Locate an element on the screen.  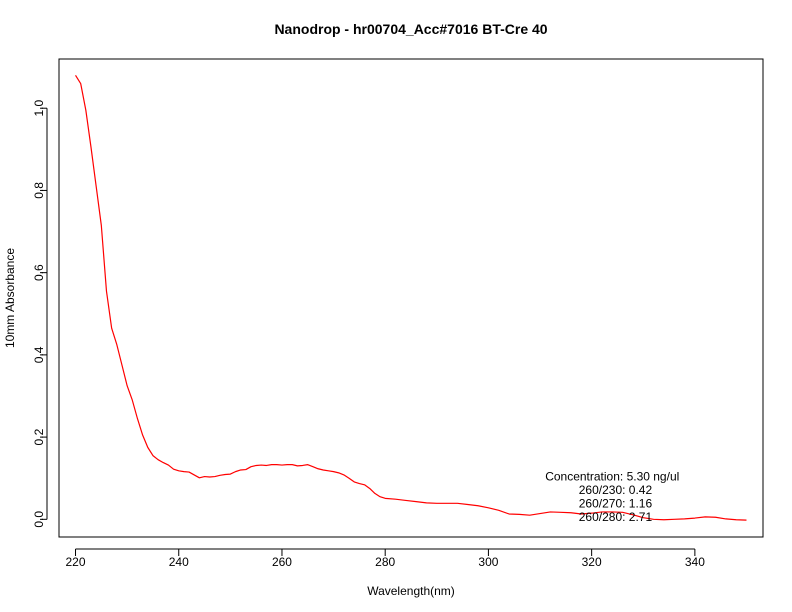
annotation-text: Concentration: 5.30 ng/ul is located at coordinates (612, 477).